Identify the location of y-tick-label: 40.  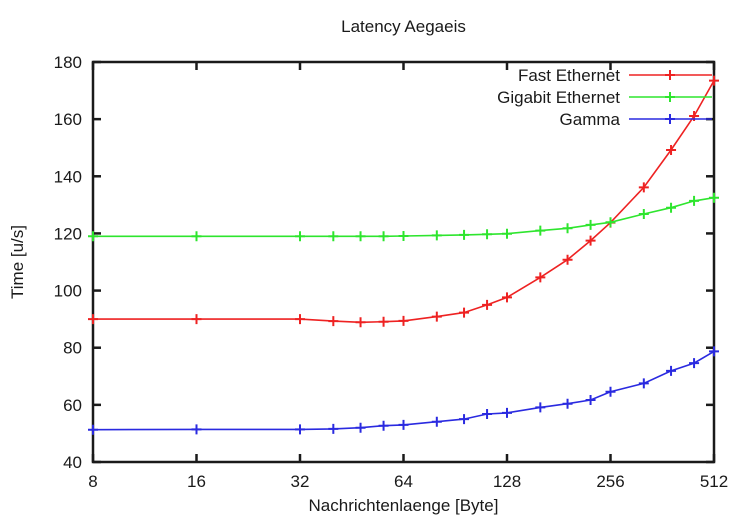
(72, 462).